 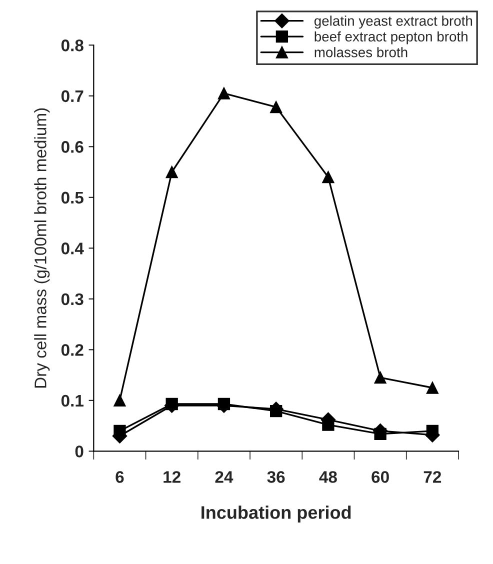 What do you see at coordinates (72, 248) in the screenshot?
I see `y-tick-label: 0.4` at bounding box center [72, 248].